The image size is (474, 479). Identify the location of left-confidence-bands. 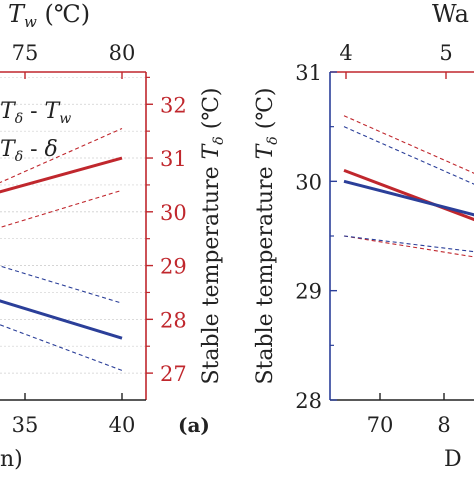
(61, 249).